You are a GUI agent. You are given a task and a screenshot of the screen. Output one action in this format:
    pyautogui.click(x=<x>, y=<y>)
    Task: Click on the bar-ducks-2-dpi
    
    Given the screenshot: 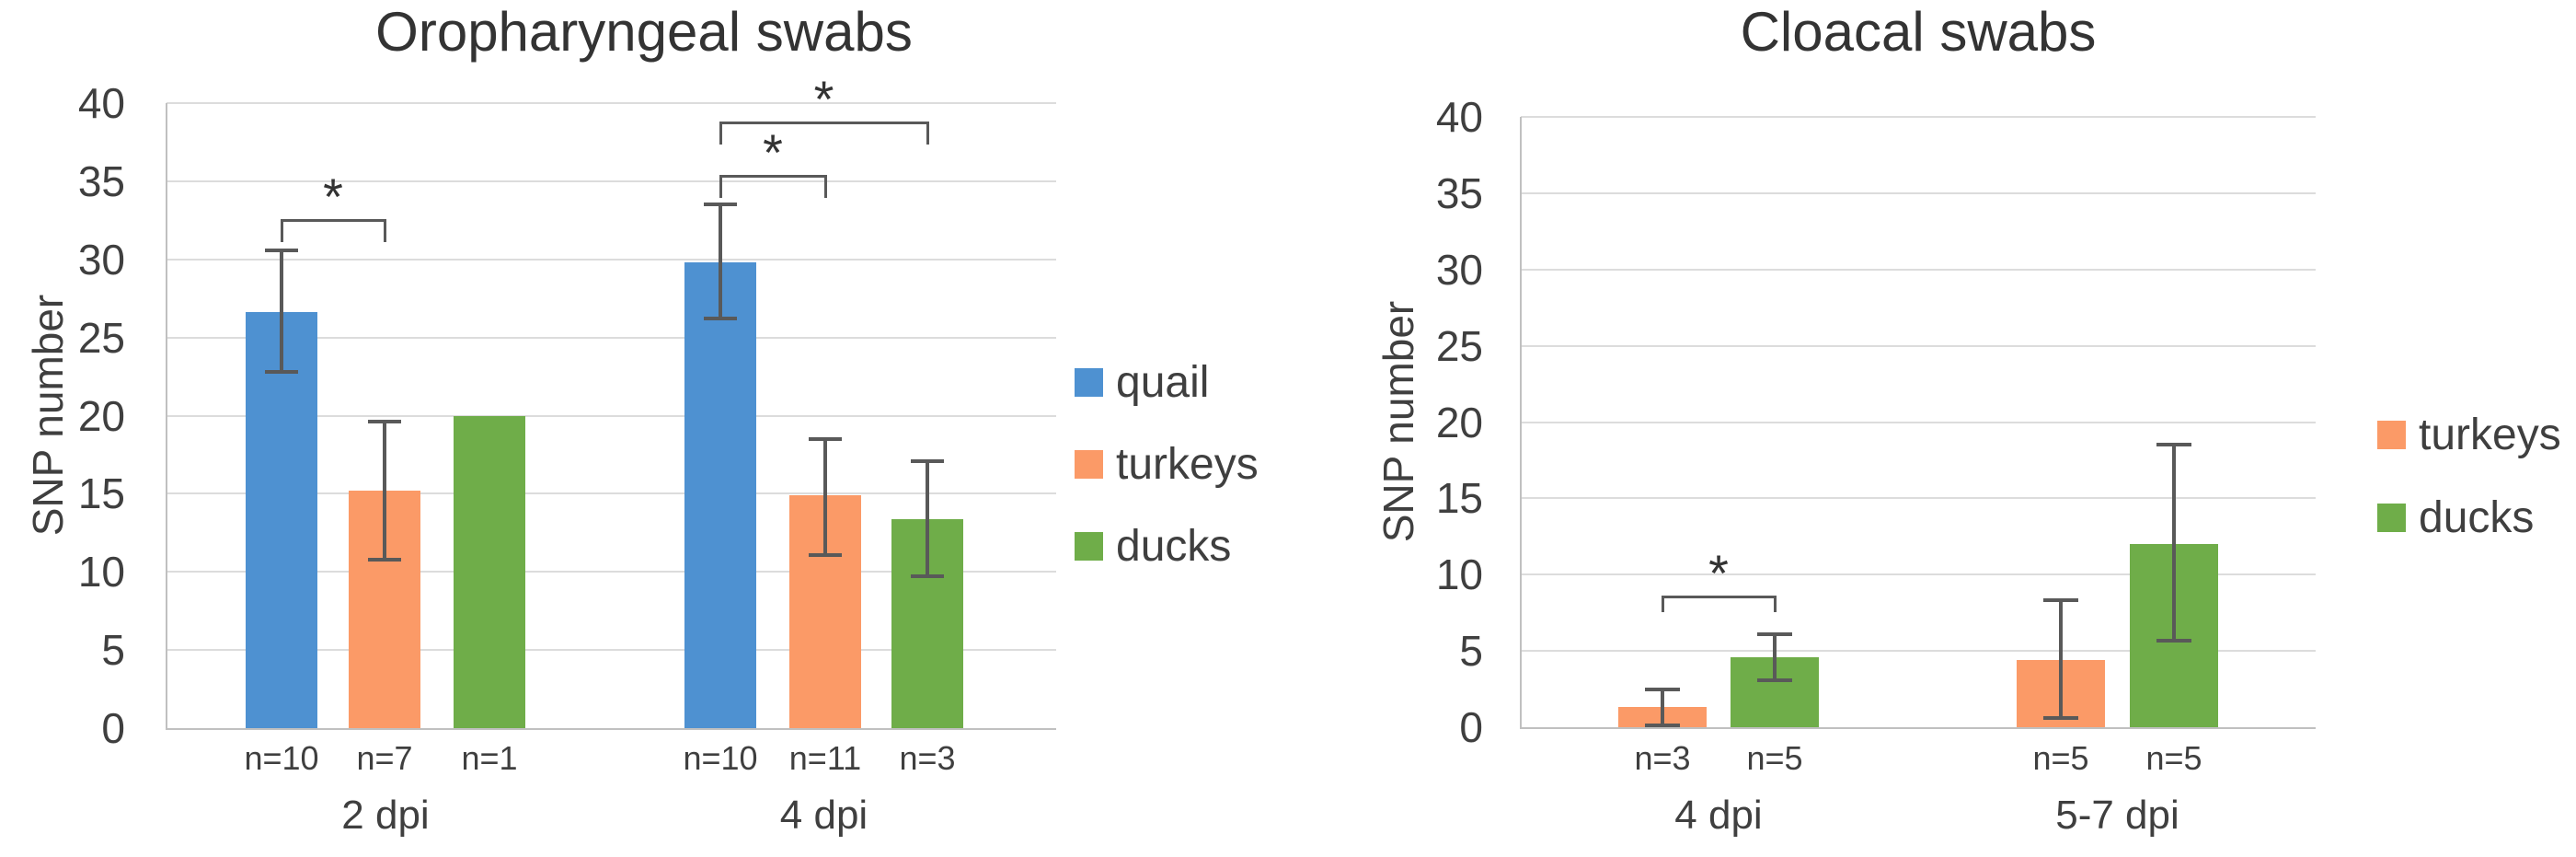 What is the action you would take?
    pyautogui.click(x=490, y=572)
    